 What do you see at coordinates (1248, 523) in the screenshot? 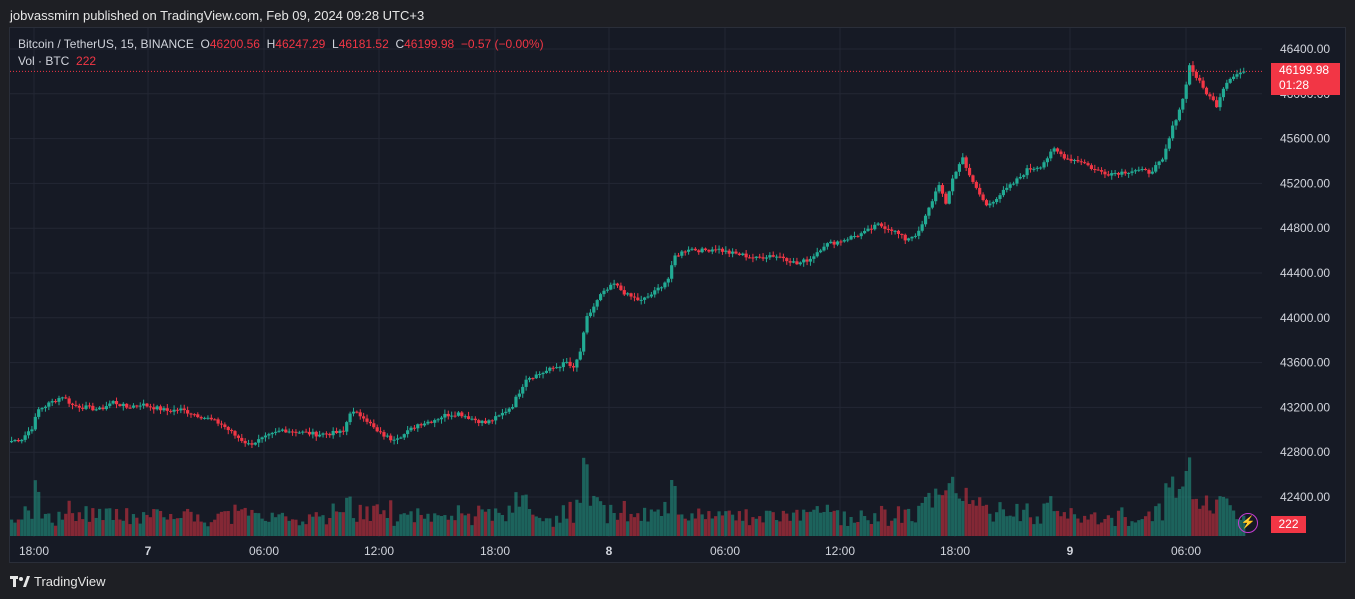
I see `lightning-icon: ⚡` at bounding box center [1248, 523].